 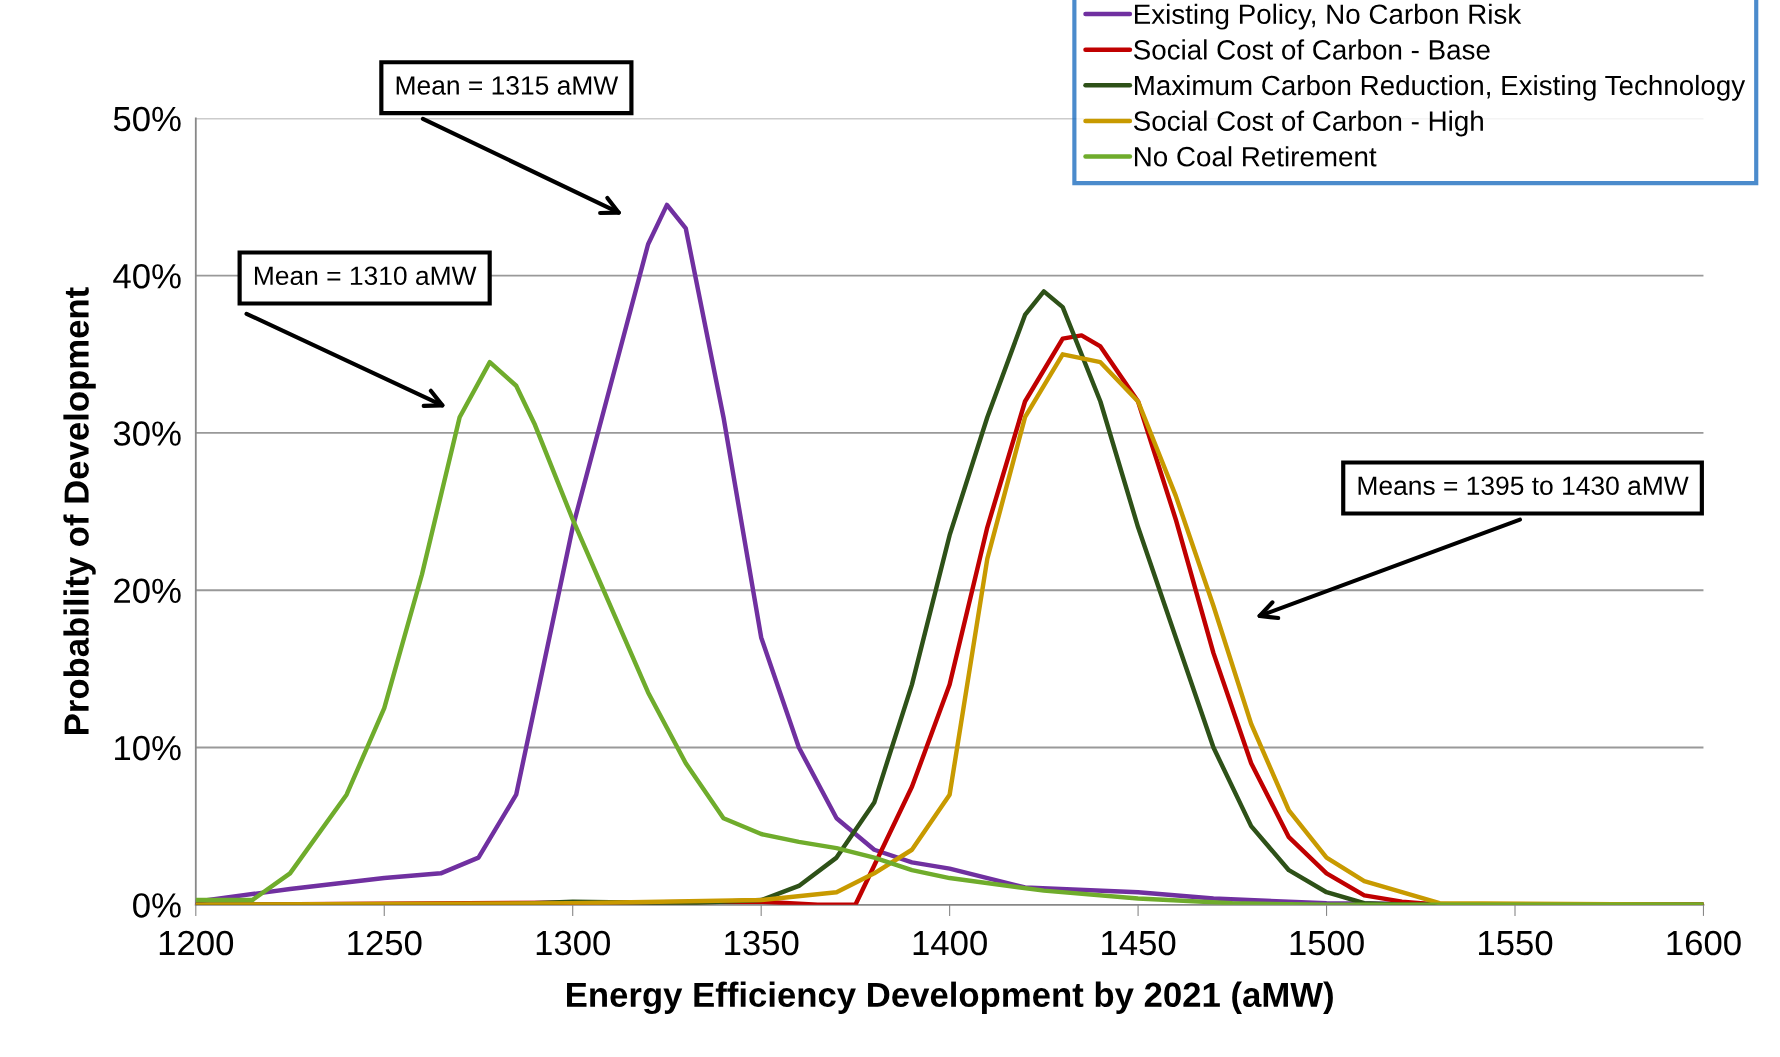 I want to click on x-tick-label: 1450, so click(x=1139, y=943).